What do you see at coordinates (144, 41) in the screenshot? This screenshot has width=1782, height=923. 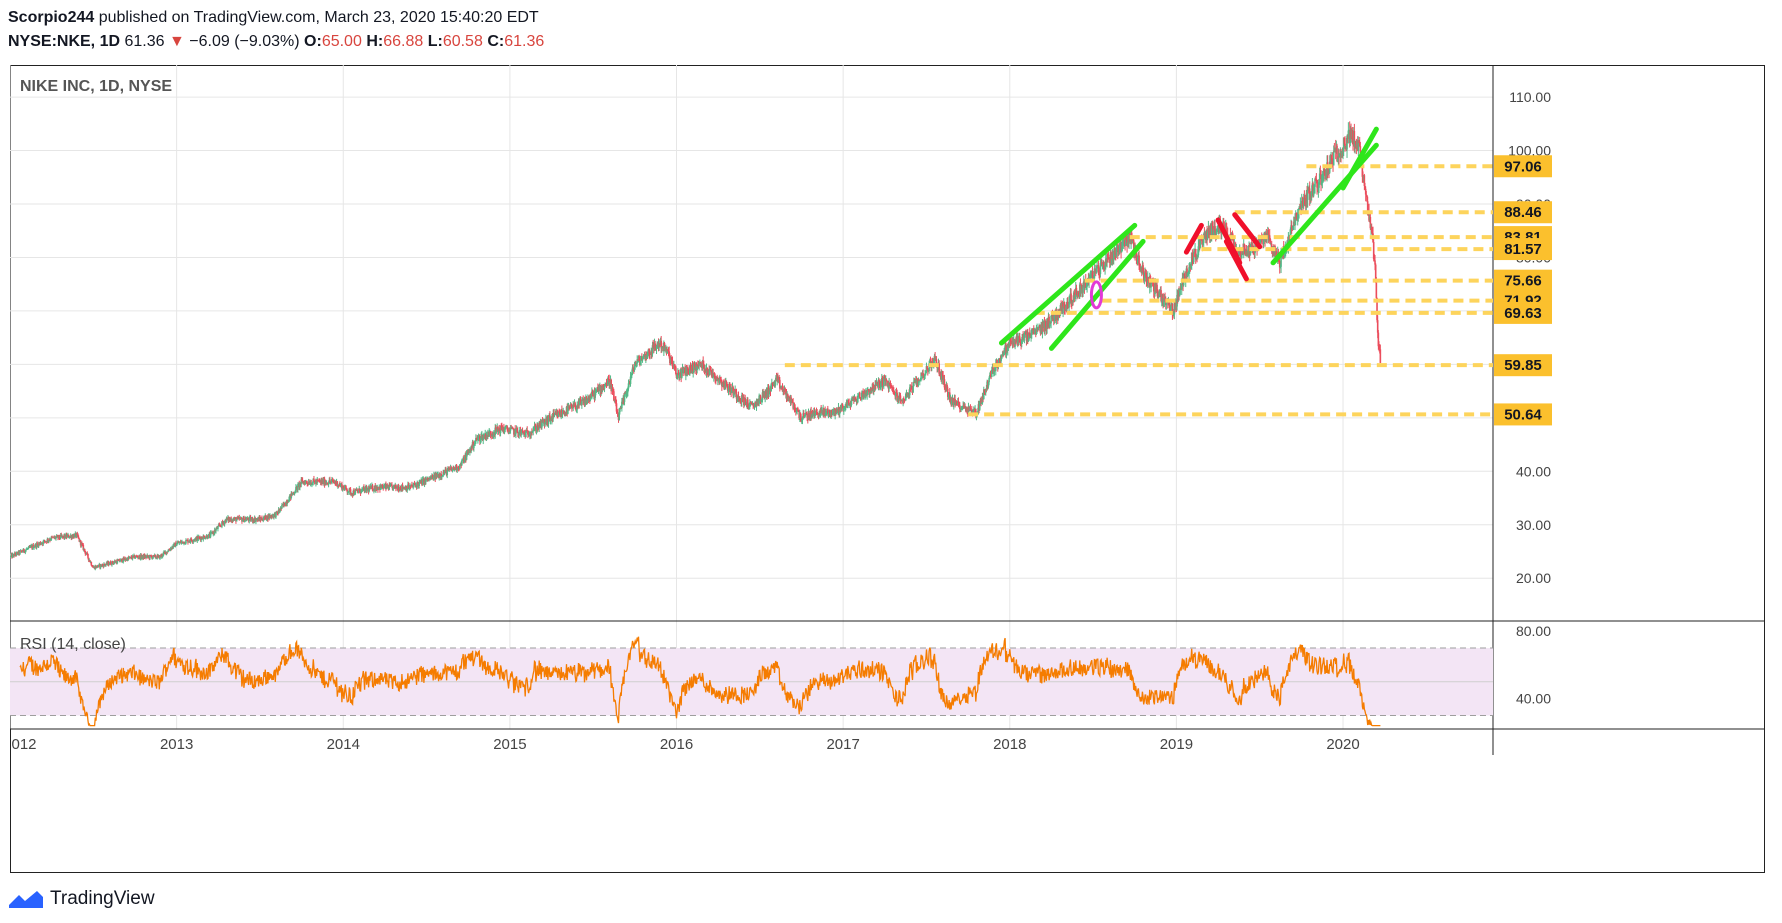 I see `last-price: 61.36` at bounding box center [144, 41].